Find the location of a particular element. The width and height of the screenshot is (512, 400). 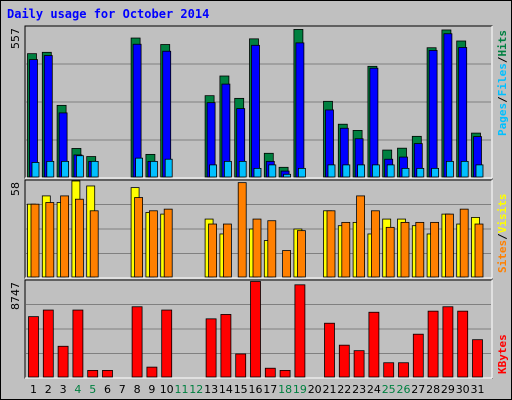

legend-kbytes: KBytes is located at coordinates (502, 354).